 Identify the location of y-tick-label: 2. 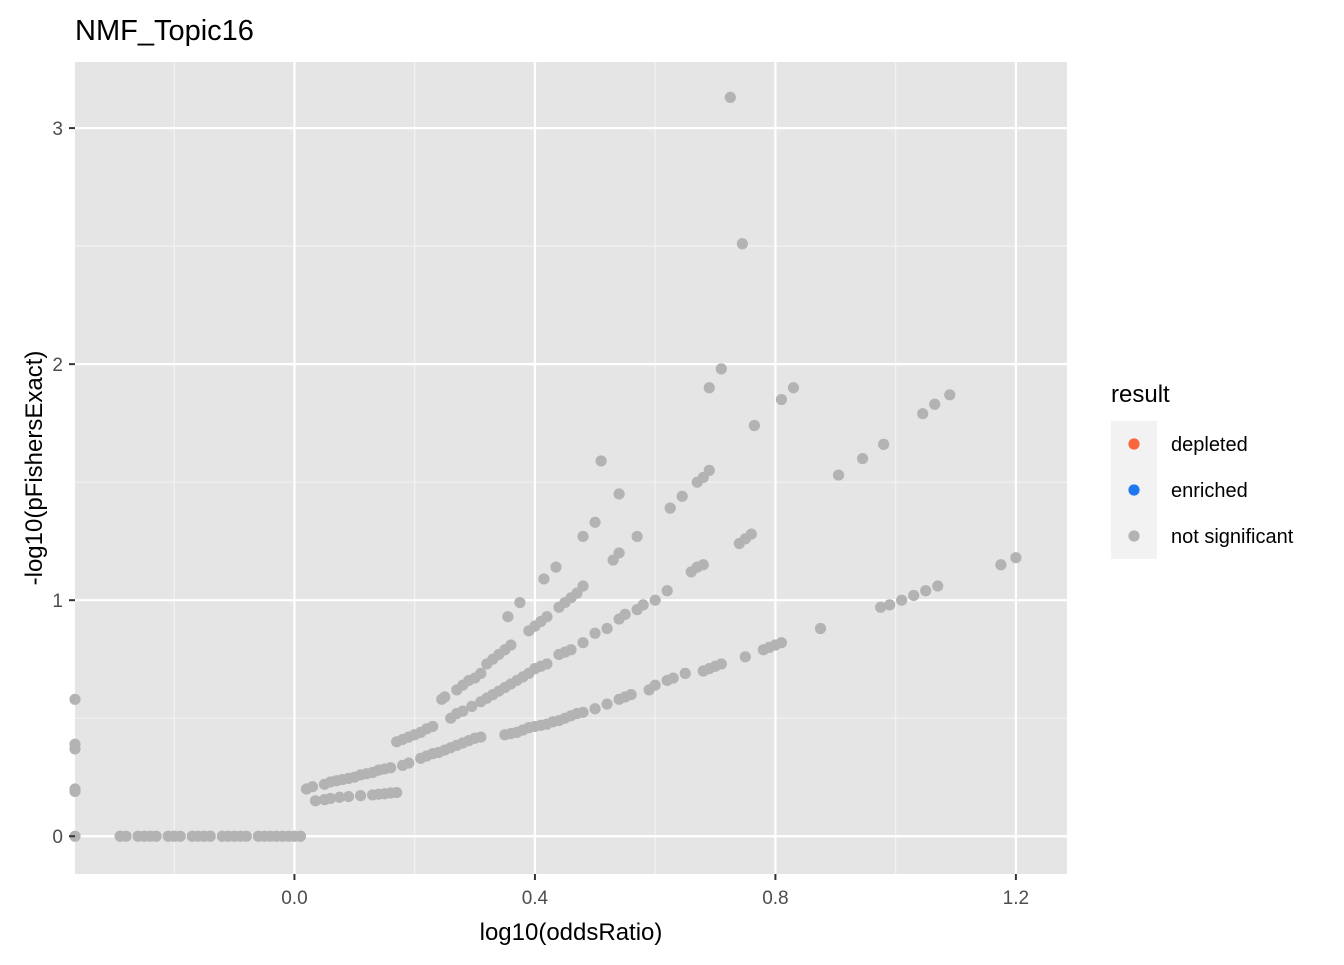
(57, 365).